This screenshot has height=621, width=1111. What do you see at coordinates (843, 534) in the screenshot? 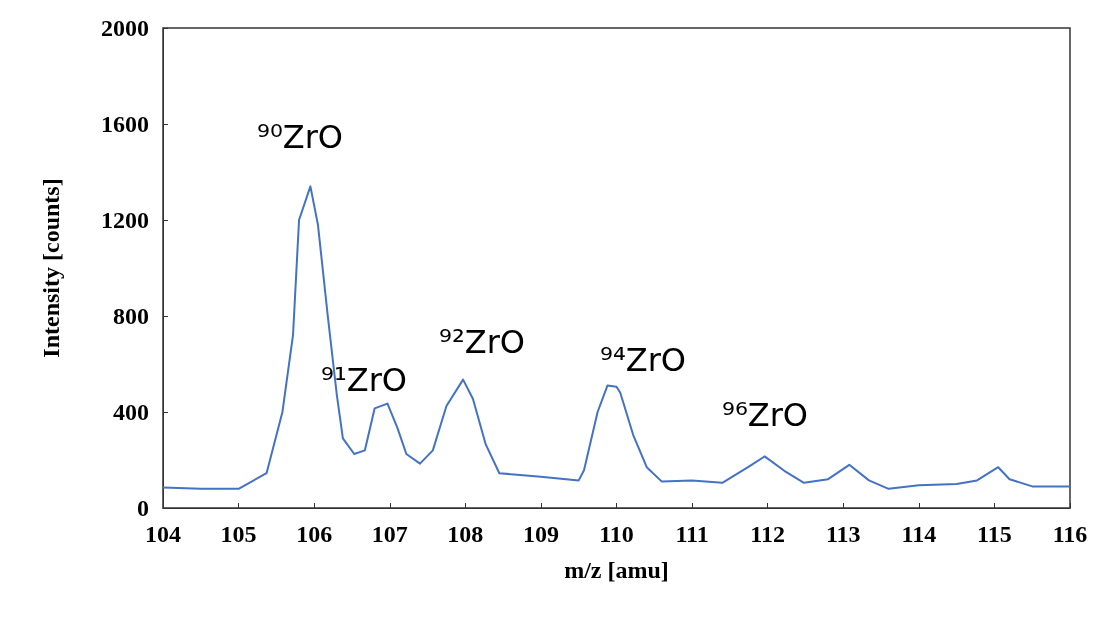
I see `x-tick-label: 113` at bounding box center [843, 534].